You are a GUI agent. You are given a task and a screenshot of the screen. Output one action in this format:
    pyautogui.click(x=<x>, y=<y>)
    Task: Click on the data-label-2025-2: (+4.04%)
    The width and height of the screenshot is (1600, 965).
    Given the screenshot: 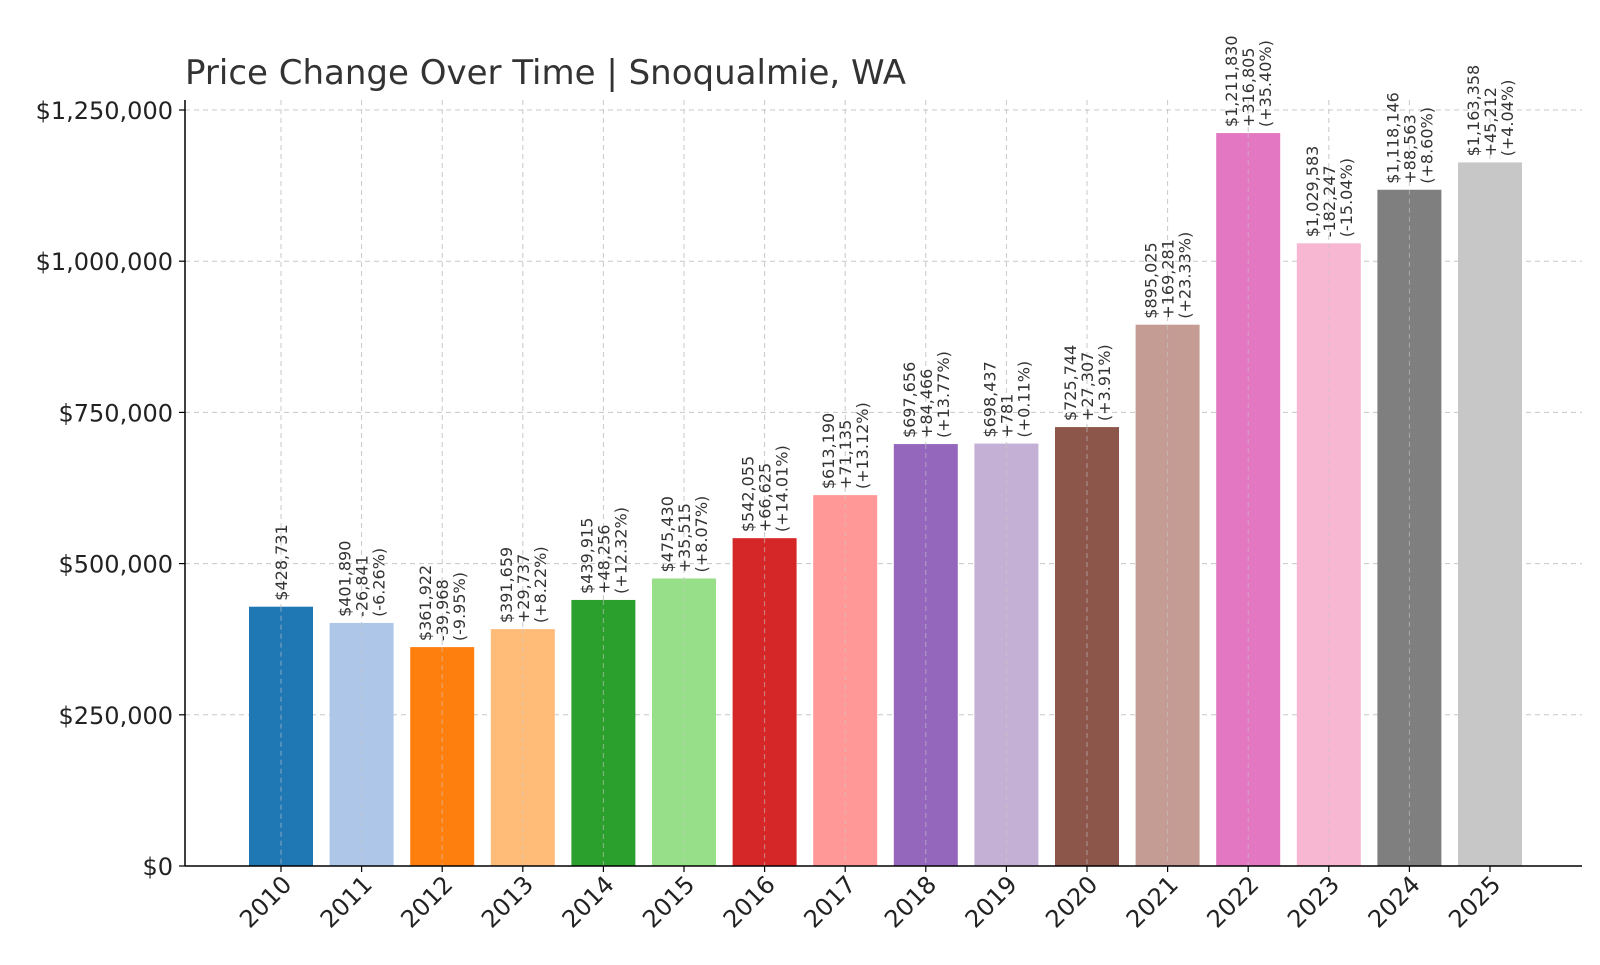 What is the action you would take?
    pyautogui.click(x=1507, y=118)
    